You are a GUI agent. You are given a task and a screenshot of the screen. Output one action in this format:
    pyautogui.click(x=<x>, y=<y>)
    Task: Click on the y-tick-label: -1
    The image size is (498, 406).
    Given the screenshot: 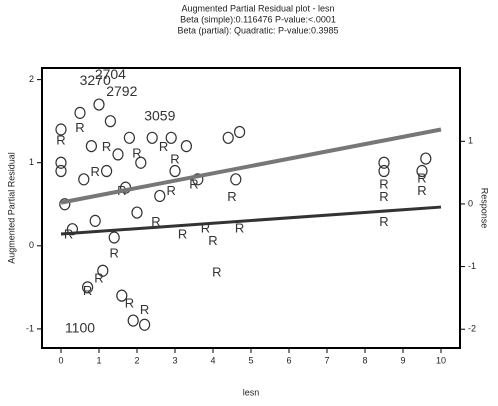 What is the action you would take?
    pyautogui.click(x=30, y=328)
    